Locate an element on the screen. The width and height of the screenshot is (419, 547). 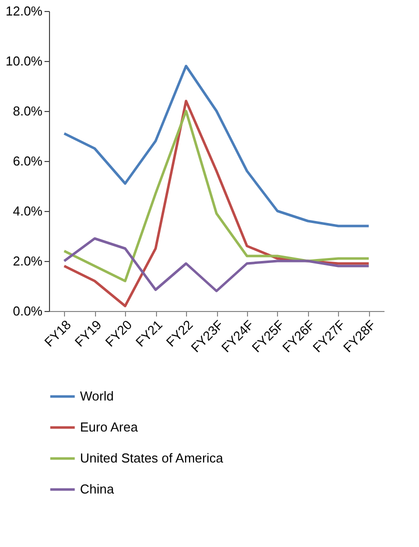
y-tick-label: 12.0% is located at coordinates (24, 11).